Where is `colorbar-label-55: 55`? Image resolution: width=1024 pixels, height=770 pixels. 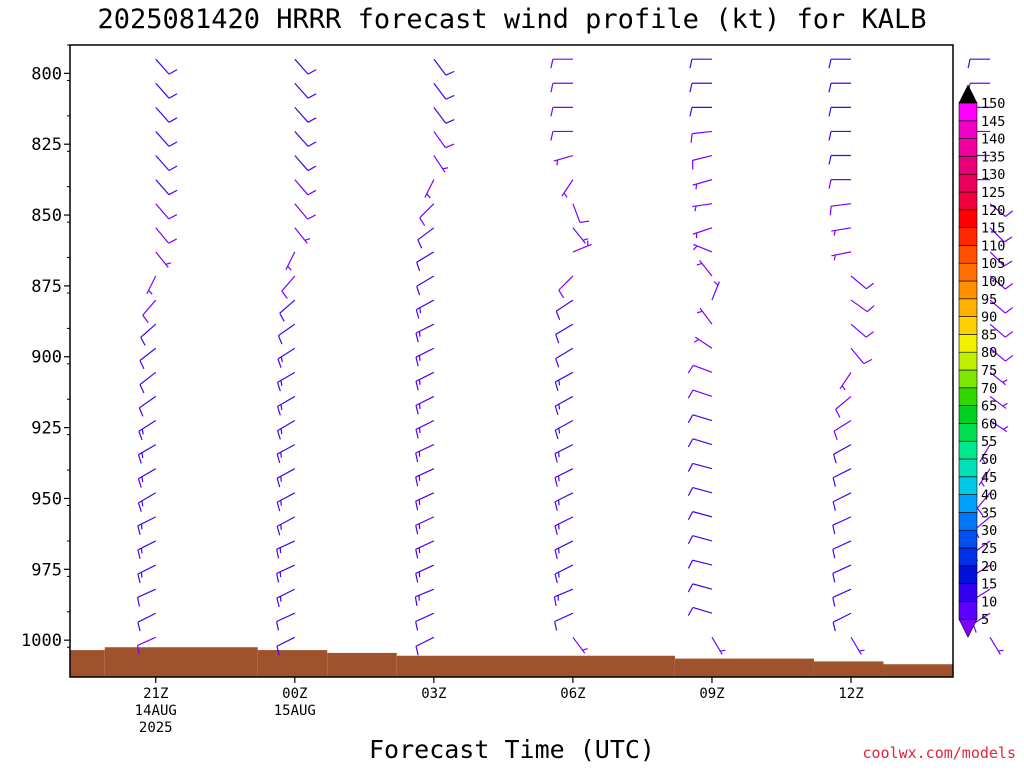
colorbar-label-55: 55 is located at coordinates (989, 442).